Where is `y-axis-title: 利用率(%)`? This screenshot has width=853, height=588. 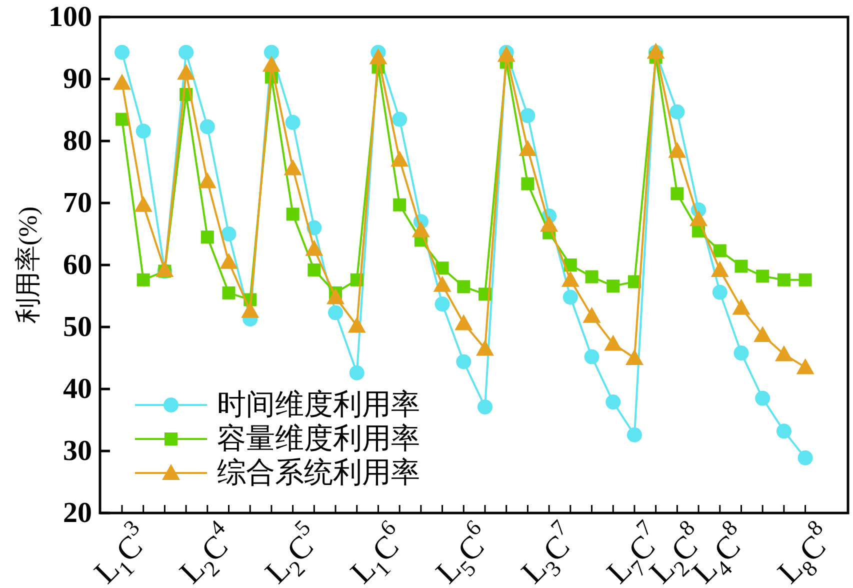
y-axis-title: 利用率(%) is located at coordinates (28, 265).